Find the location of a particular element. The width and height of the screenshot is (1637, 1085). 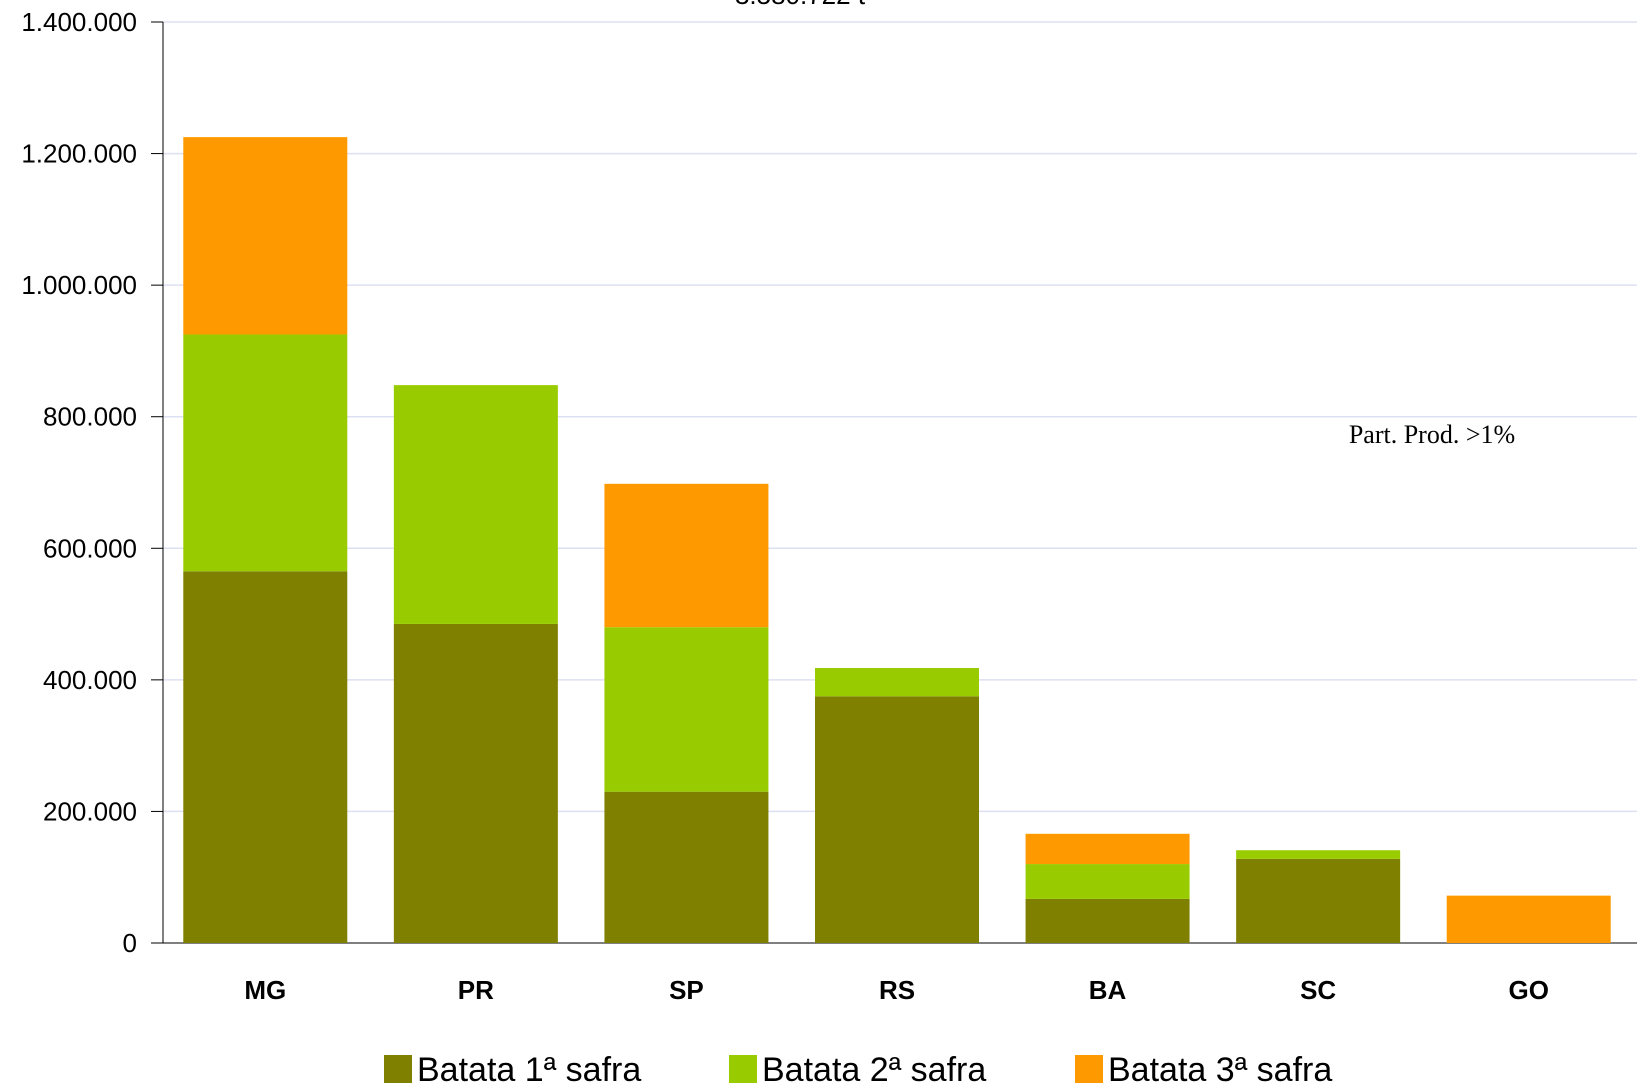

y-tick-label: 200.000 is located at coordinates (90, 811).